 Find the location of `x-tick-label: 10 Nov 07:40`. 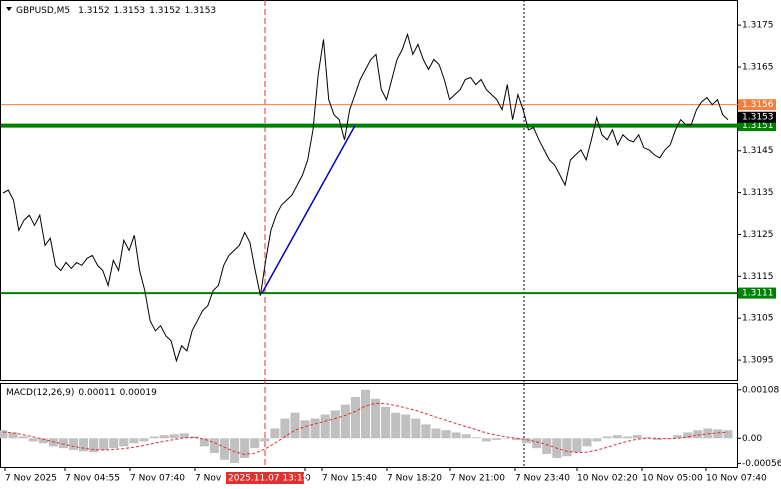

x-tick-label: 10 Nov 07:40 is located at coordinates (736, 479).